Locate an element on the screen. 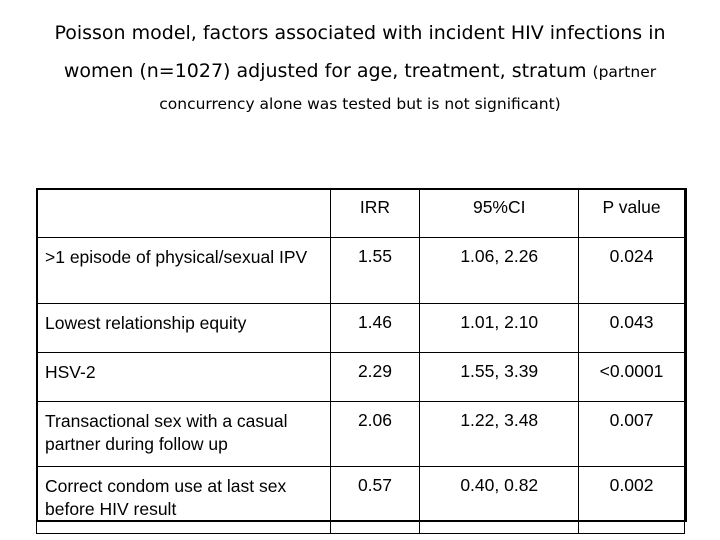 The image size is (720, 540). factor-cell: Lowest relationship equity is located at coordinates (183, 328).